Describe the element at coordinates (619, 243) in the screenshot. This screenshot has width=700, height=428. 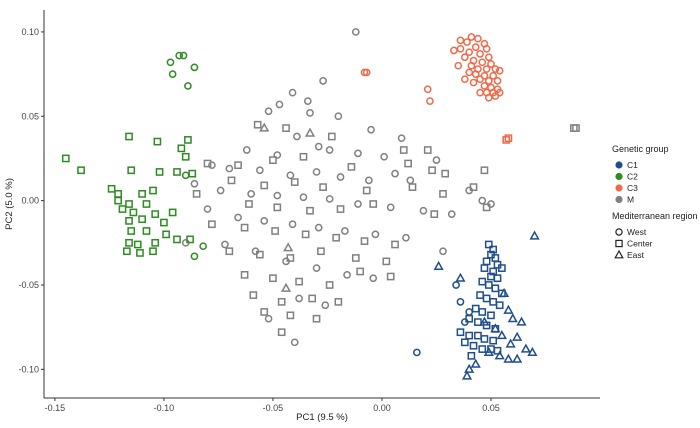
I see `legend-shape-center` at that location.